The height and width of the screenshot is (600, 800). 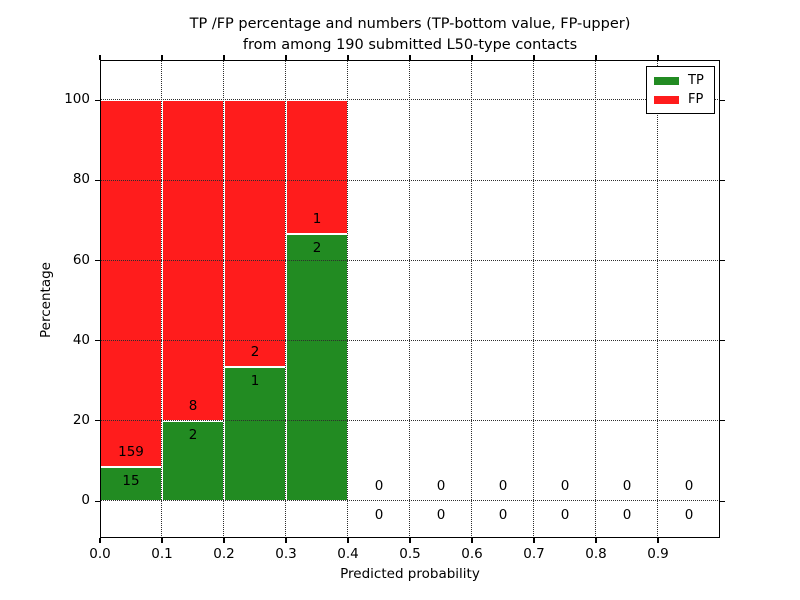 I want to click on legend-item-fp: FP, so click(x=684, y=99).